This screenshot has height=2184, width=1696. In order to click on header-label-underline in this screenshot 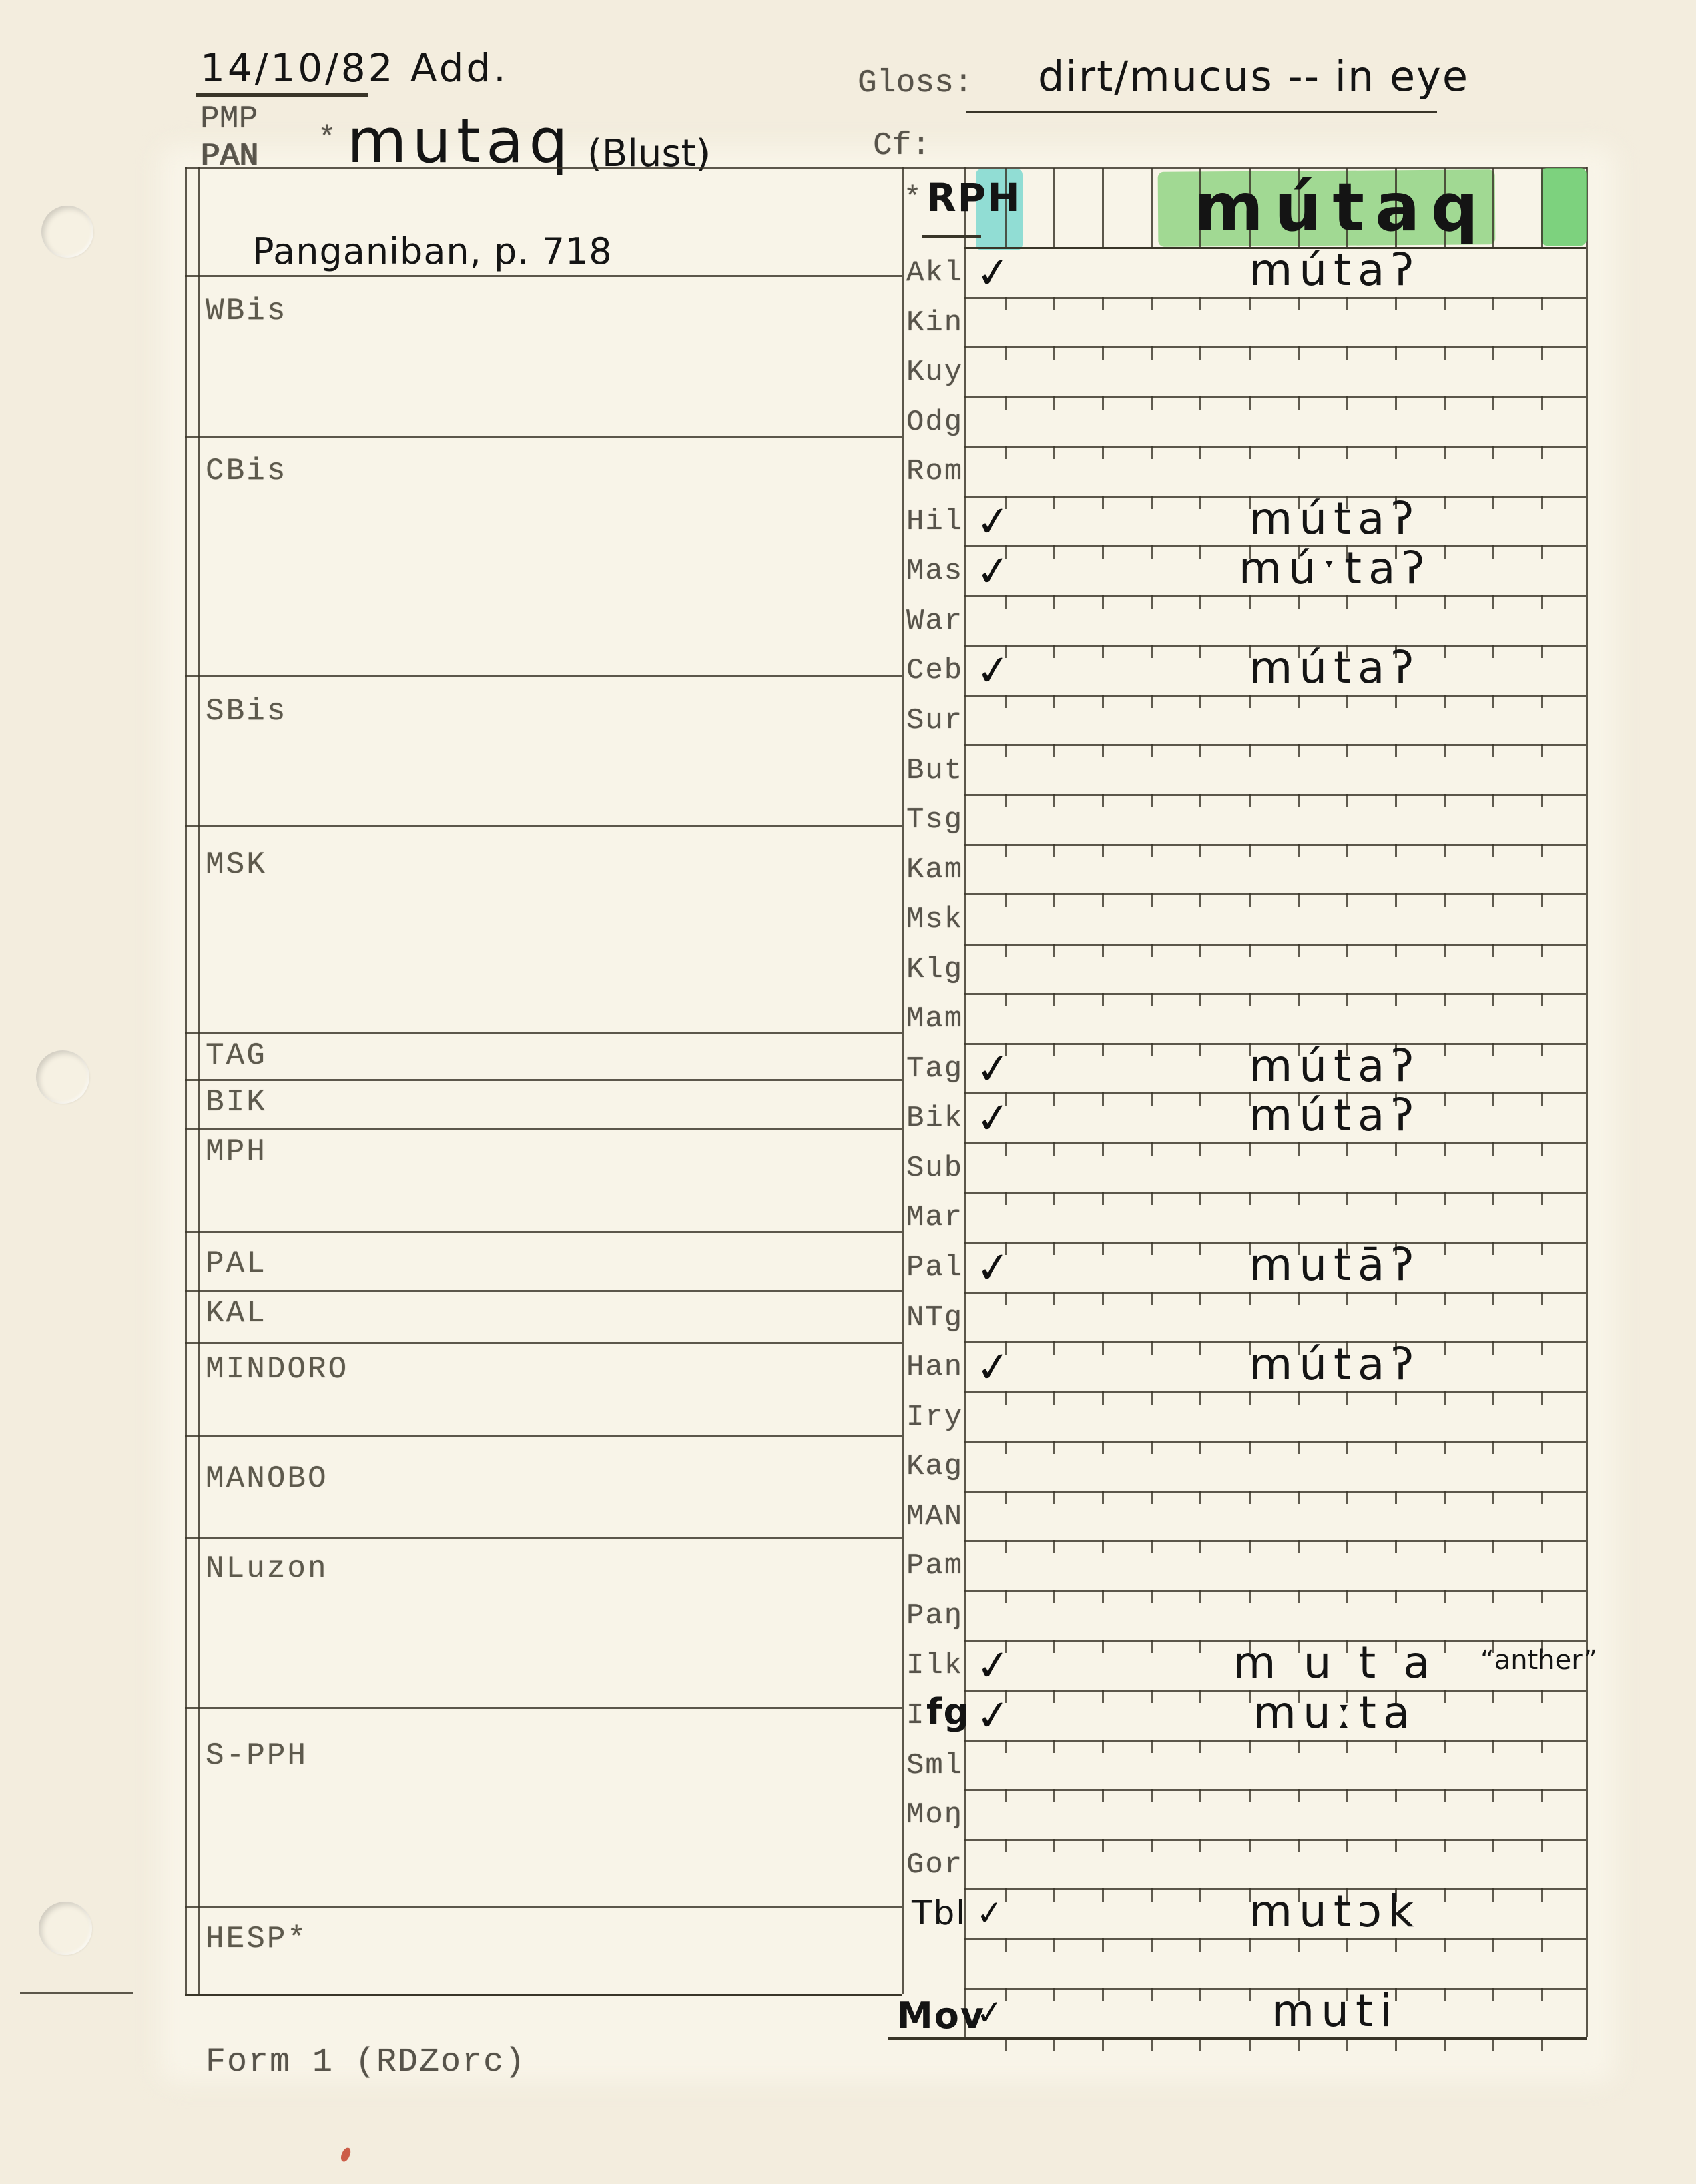, I will do `click(951, 236)`.